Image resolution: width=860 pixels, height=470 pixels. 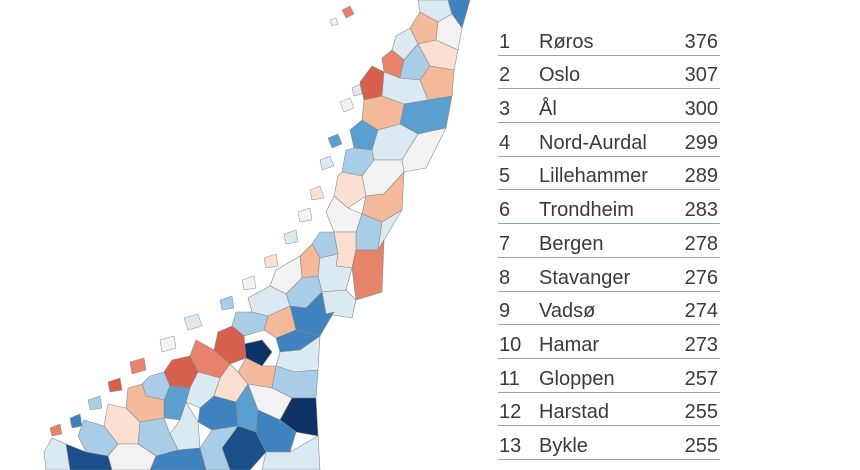 What do you see at coordinates (509, 378) in the screenshot?
I see `ranking-rank: 11` at bounding box center [509, 378].